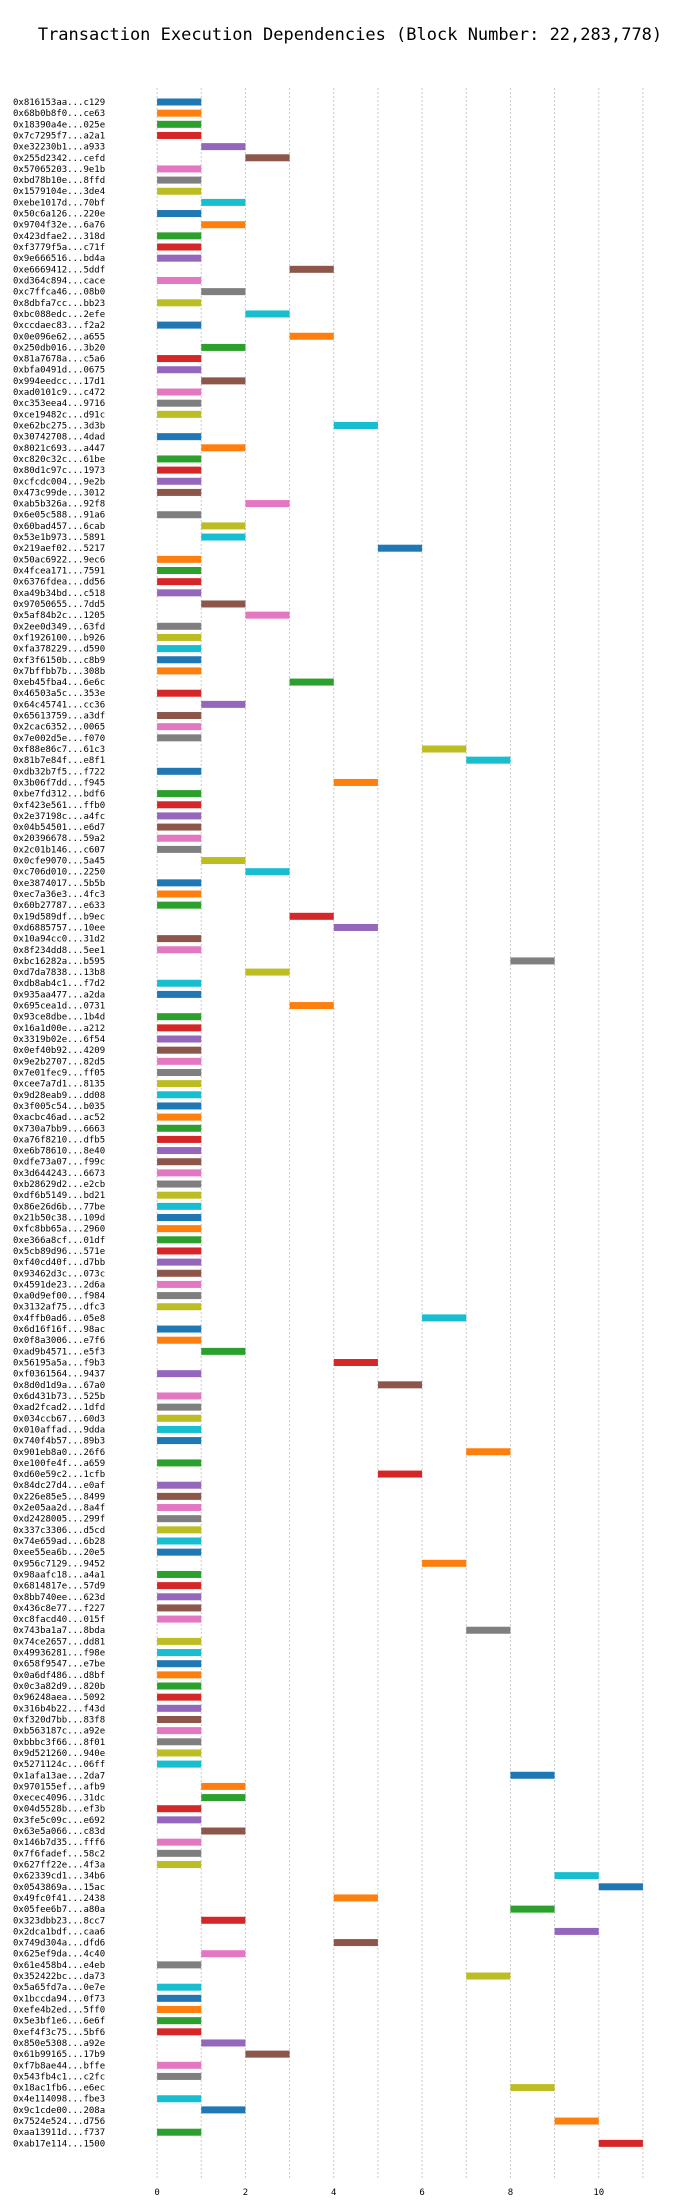 The image size is (700, 2208). What do you see at coordinates (59, 393) in the screenshot?
I see `y-tick-label: 0xad0101c9...c472` at bounding box center [59, 393].